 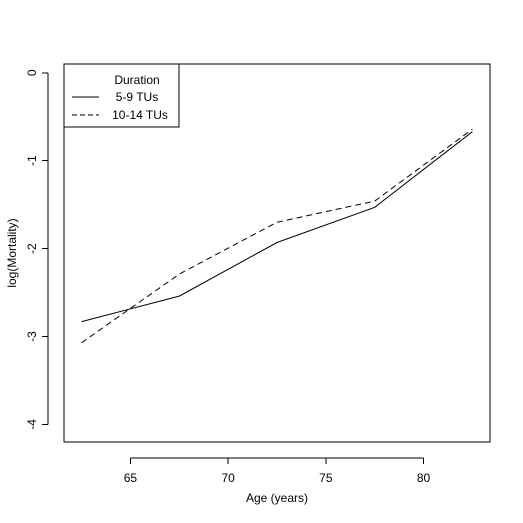 I want to click on legend: Duration 5-9 TUs 10-14 TUs, so click(x=121, y=95).